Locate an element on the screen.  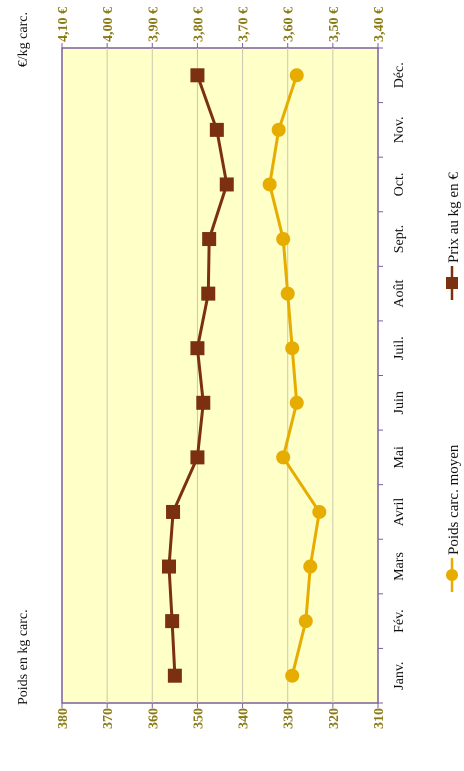
category-label: Mars is located at coordinates (399, 566).